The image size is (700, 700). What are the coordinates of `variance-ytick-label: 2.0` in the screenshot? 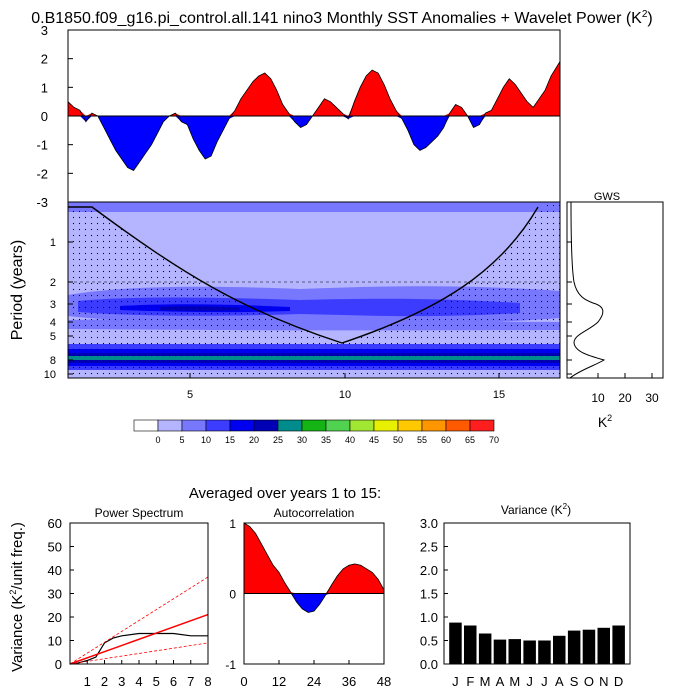 It's located at (429, 570).